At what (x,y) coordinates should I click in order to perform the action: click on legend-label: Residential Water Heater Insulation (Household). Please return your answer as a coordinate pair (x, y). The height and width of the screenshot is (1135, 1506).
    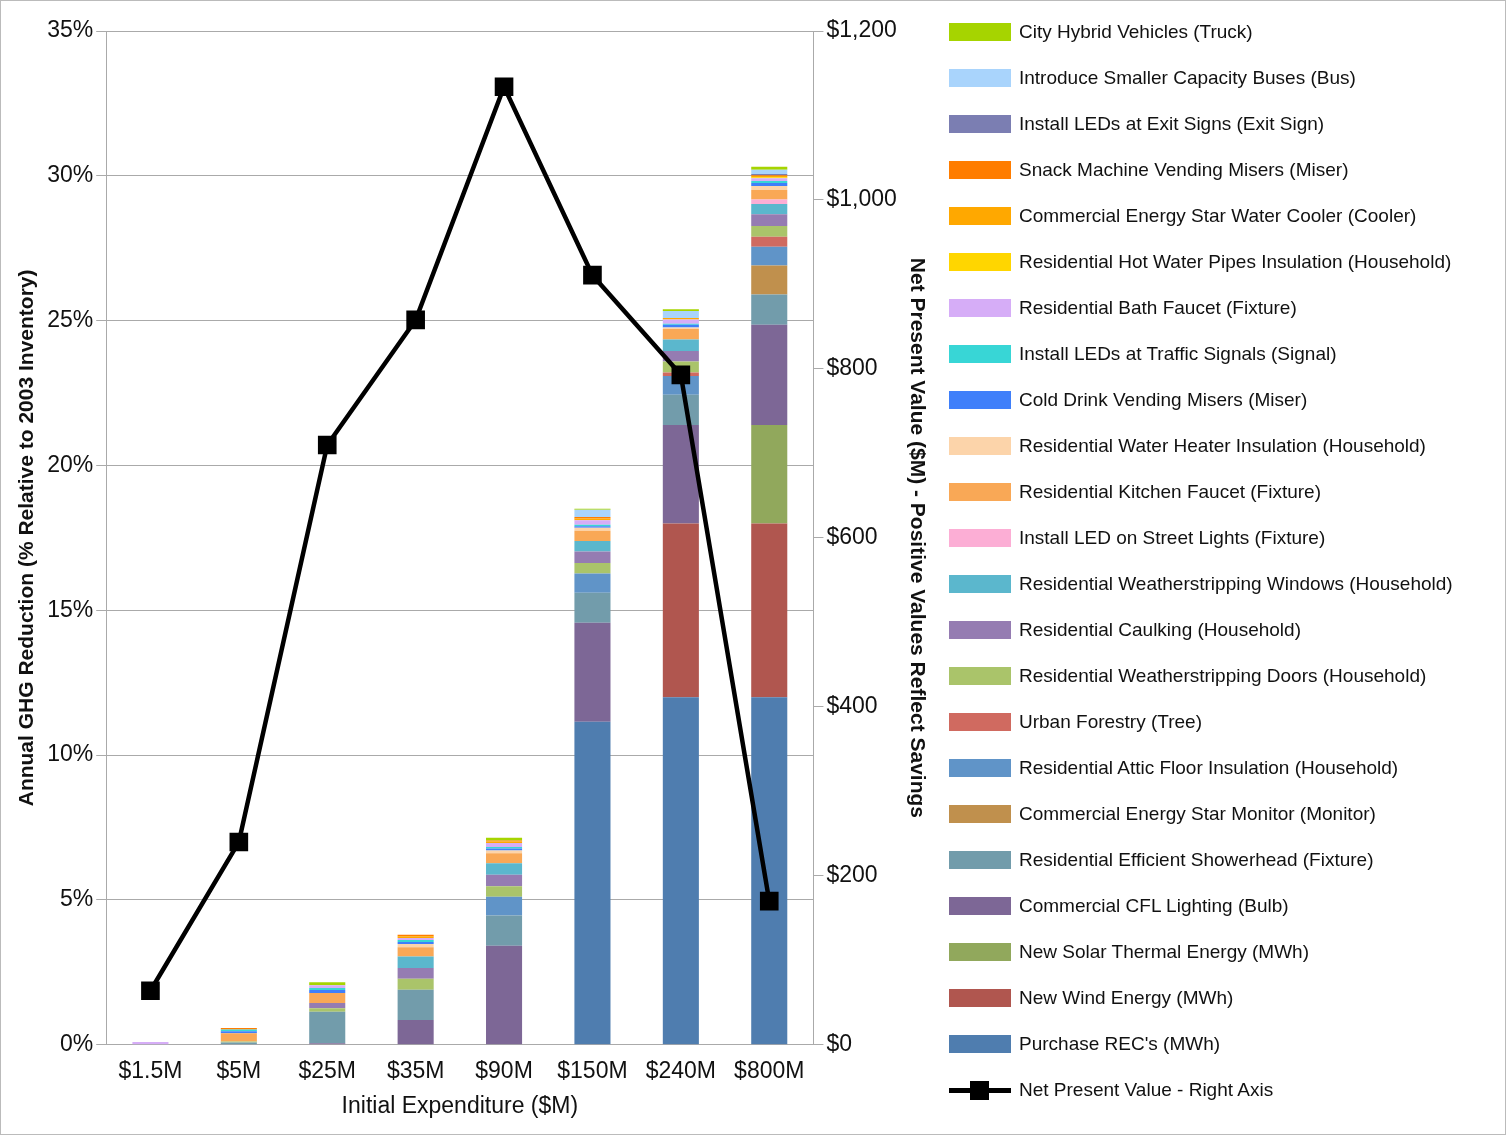
    Looking at the image, I should click on (1222, 446).